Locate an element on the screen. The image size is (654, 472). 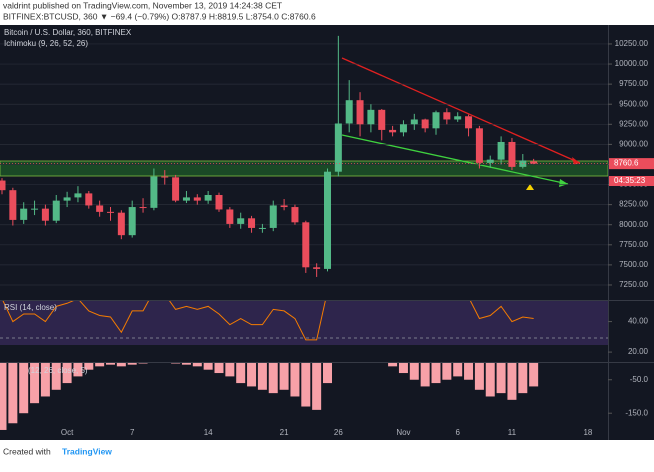
x-tick-label: 18 is located at coordinates (587, 432).